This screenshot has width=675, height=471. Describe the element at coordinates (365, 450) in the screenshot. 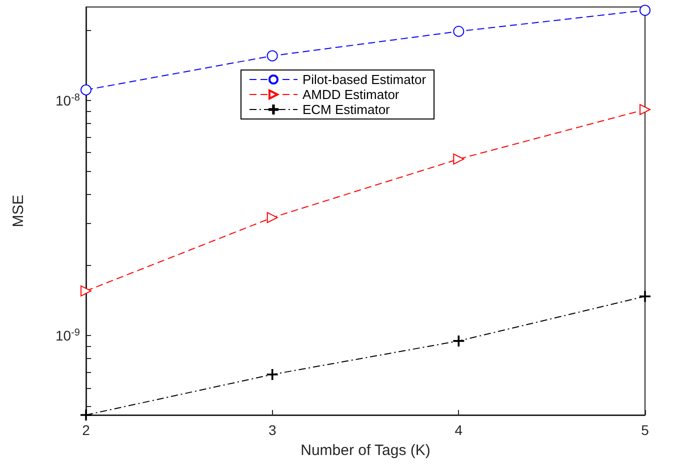

I see `x-axis-title: Number of Tags (K)` at that location.